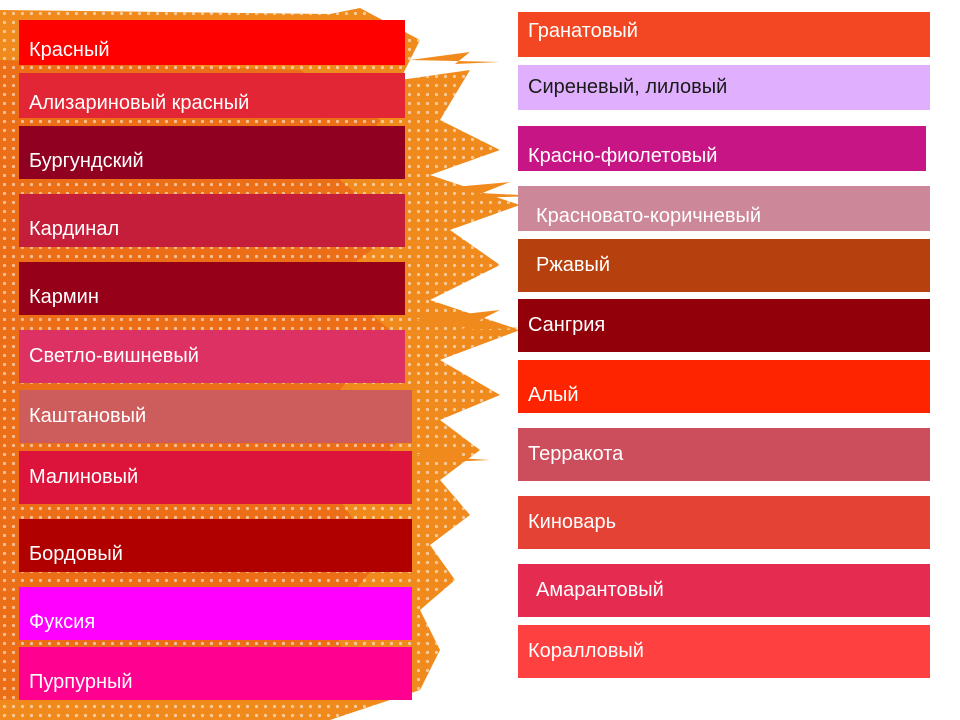 This screenshot has height=720, width=960. I want to click on left-color-swatch: Малиновый, so click(215, 477).